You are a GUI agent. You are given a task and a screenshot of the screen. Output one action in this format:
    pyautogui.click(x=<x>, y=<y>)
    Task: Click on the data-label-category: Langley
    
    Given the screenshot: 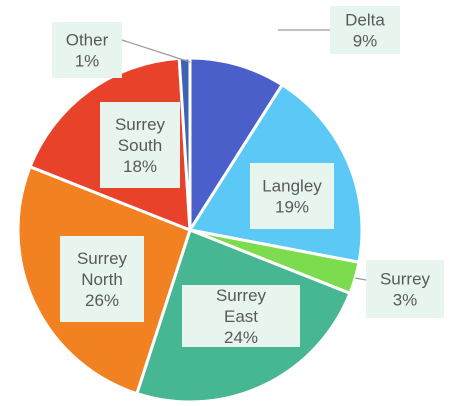 What is the action you would take?
    pyautogui.click(x=292, y=186)
    